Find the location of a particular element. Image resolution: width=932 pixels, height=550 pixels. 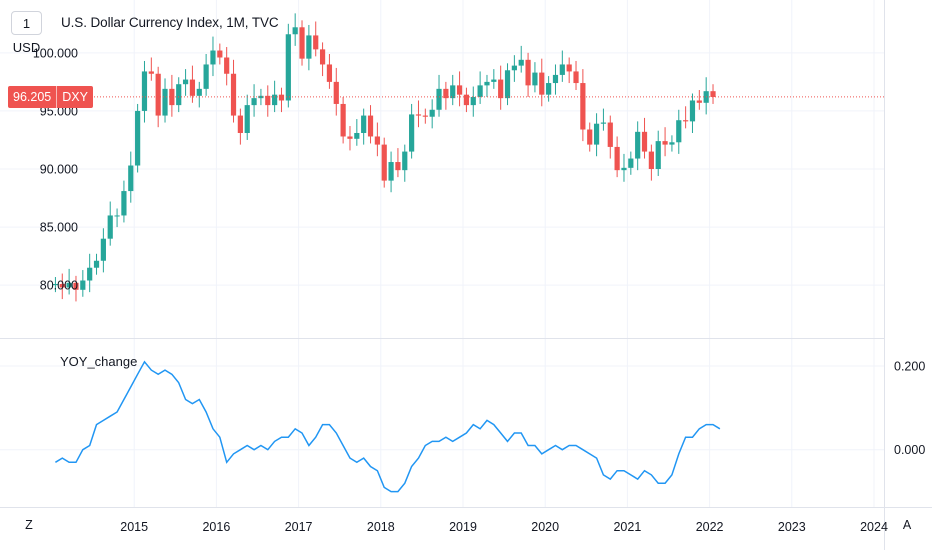

time-tick-label: 2021 is located at coordinates (627, 527).